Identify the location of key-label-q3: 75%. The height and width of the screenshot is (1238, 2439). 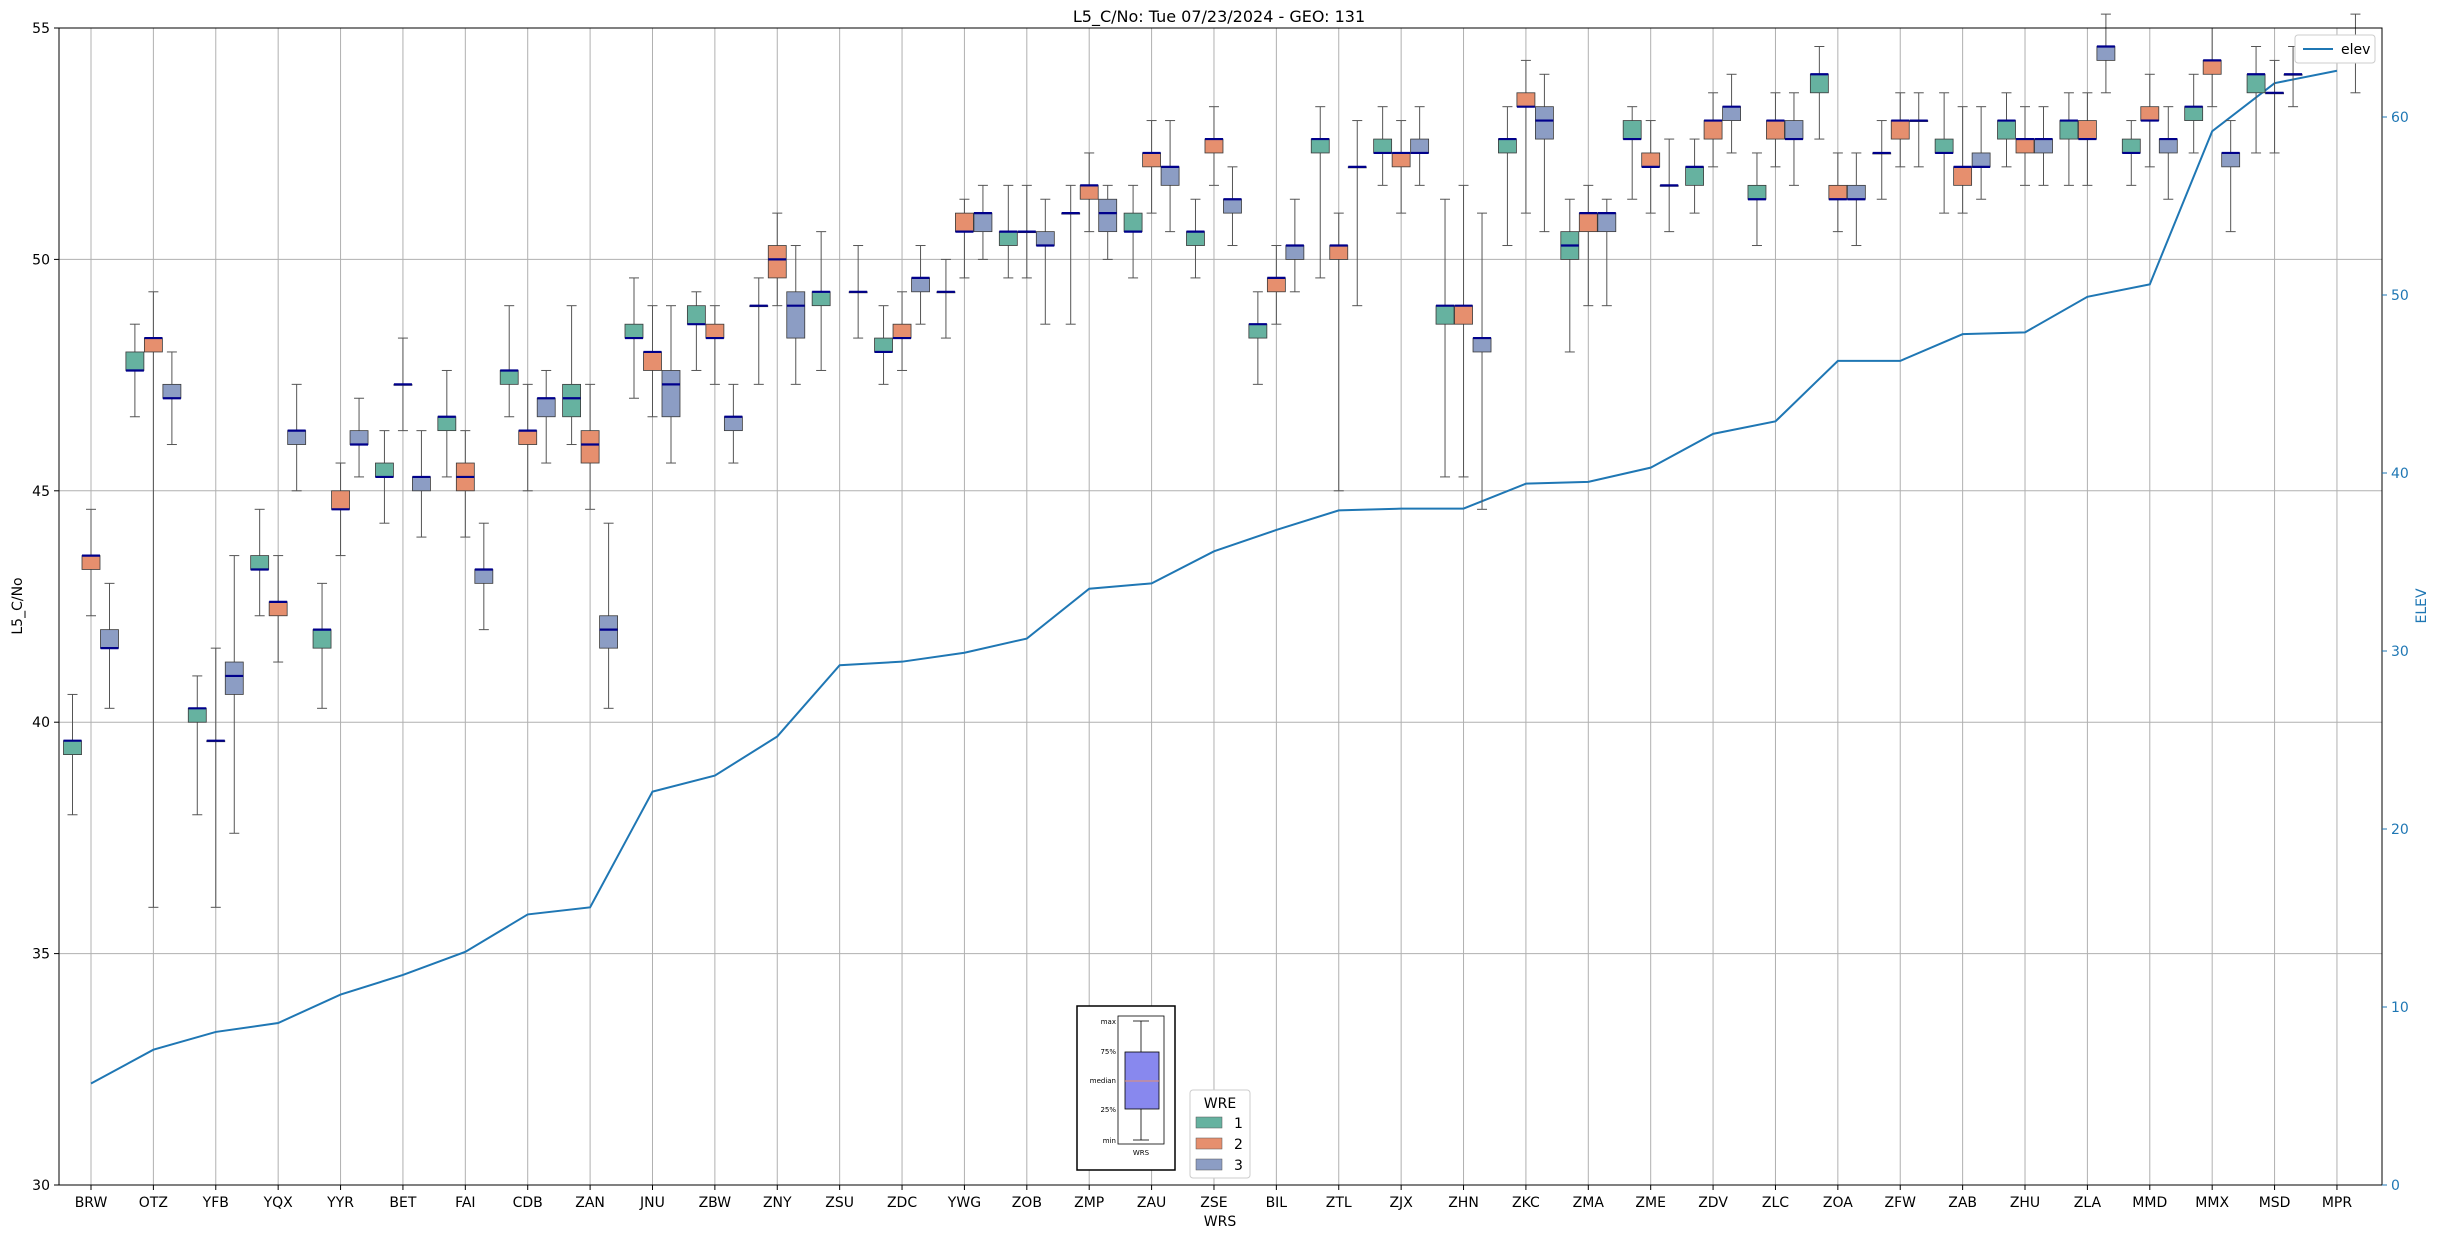
(1108, 1052).